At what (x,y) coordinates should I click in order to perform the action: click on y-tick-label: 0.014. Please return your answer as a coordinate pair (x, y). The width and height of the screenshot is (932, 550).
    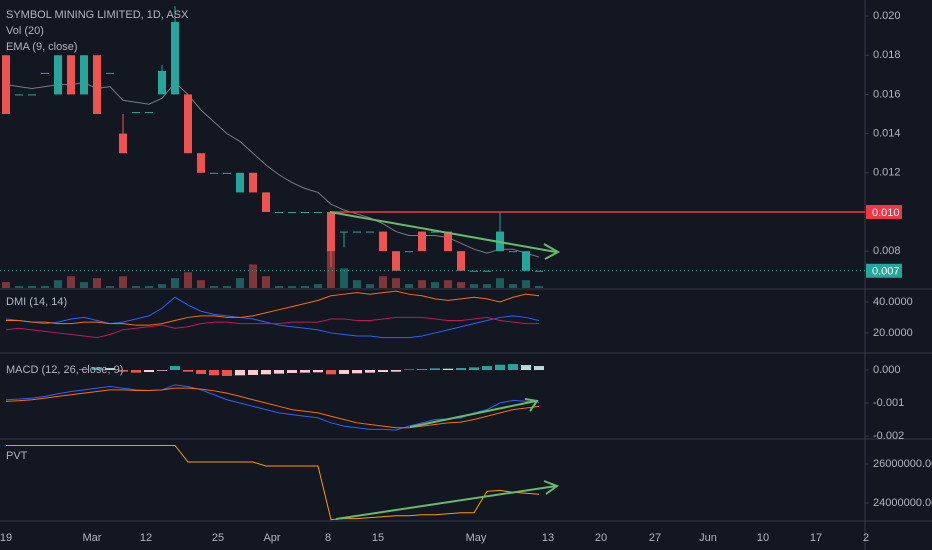
    Looking at the image, I should click on (887, 134).